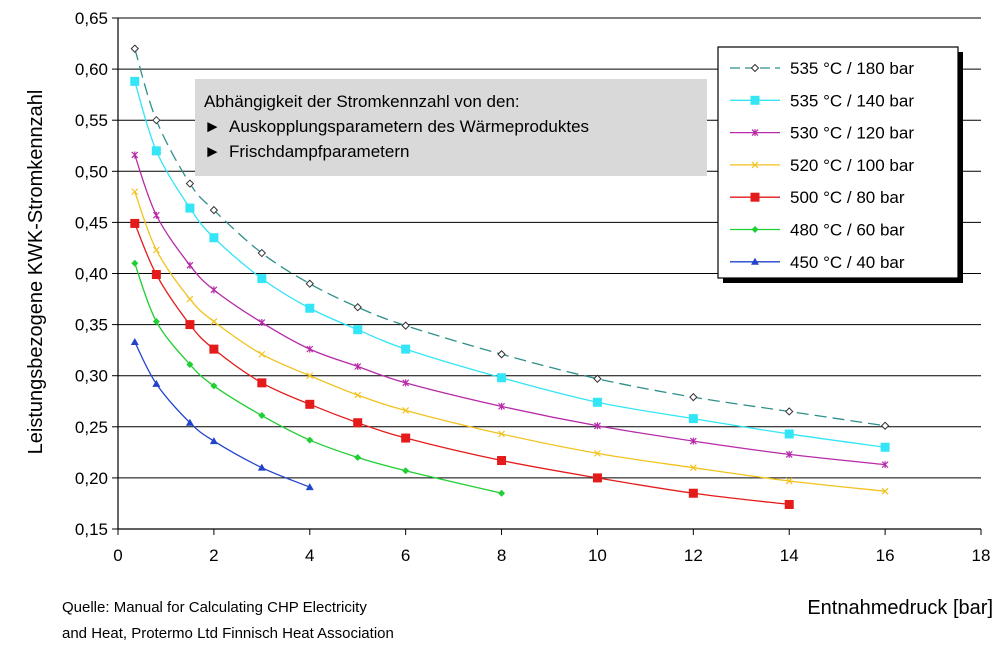 Image resolution: width=999 pixels, height=646 pixels. I want to click on series-line, so click(318, 378).